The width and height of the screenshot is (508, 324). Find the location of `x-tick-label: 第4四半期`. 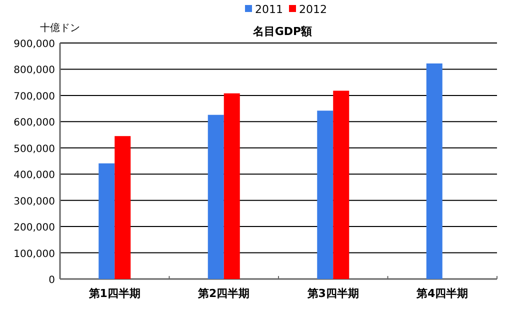

x-tick-label: 第4四半期 is located at coordinates (442, 293).